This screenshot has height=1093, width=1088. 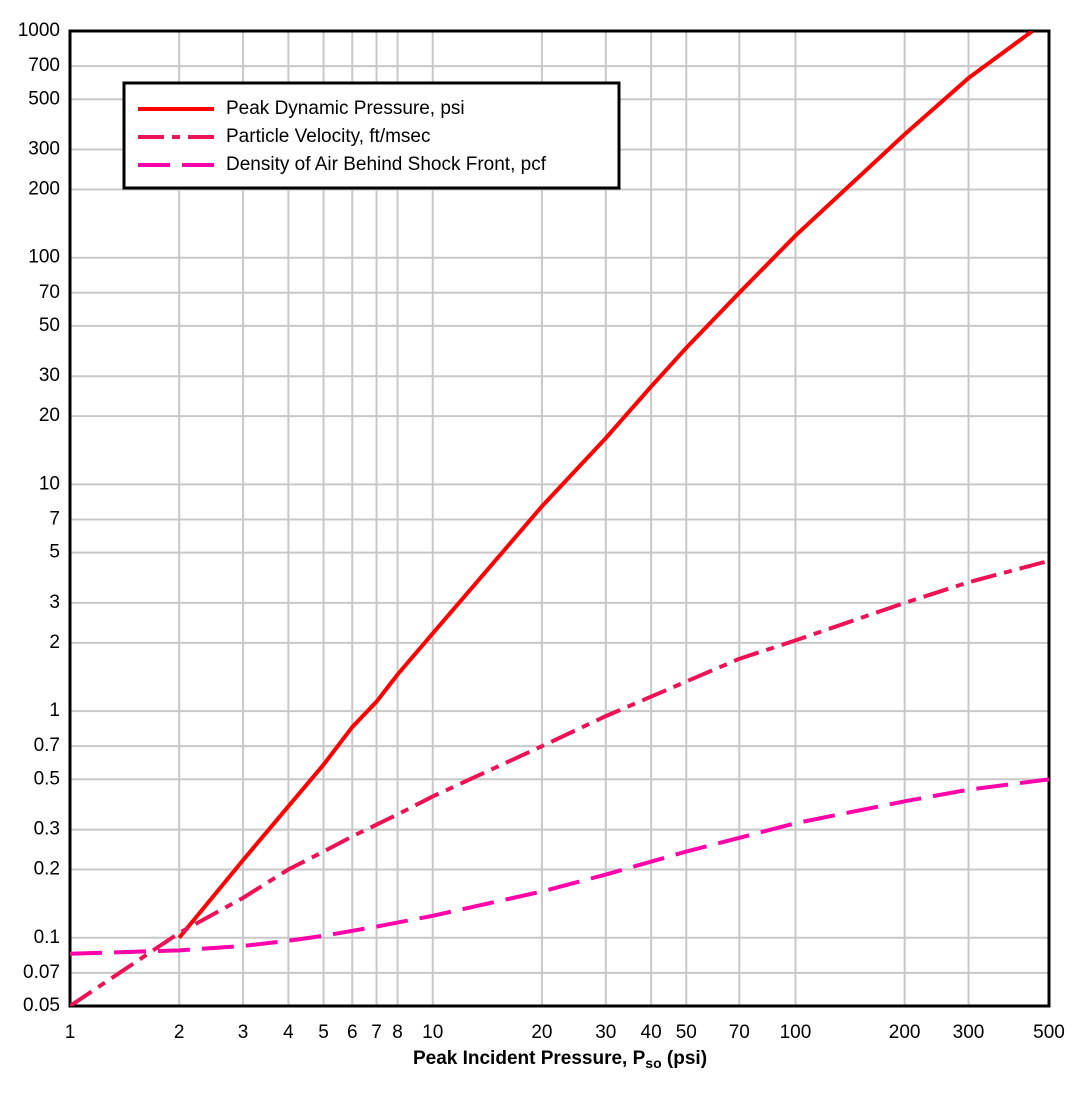 I want to click on x-tick-label: 1, so click(x=70, y=1032).